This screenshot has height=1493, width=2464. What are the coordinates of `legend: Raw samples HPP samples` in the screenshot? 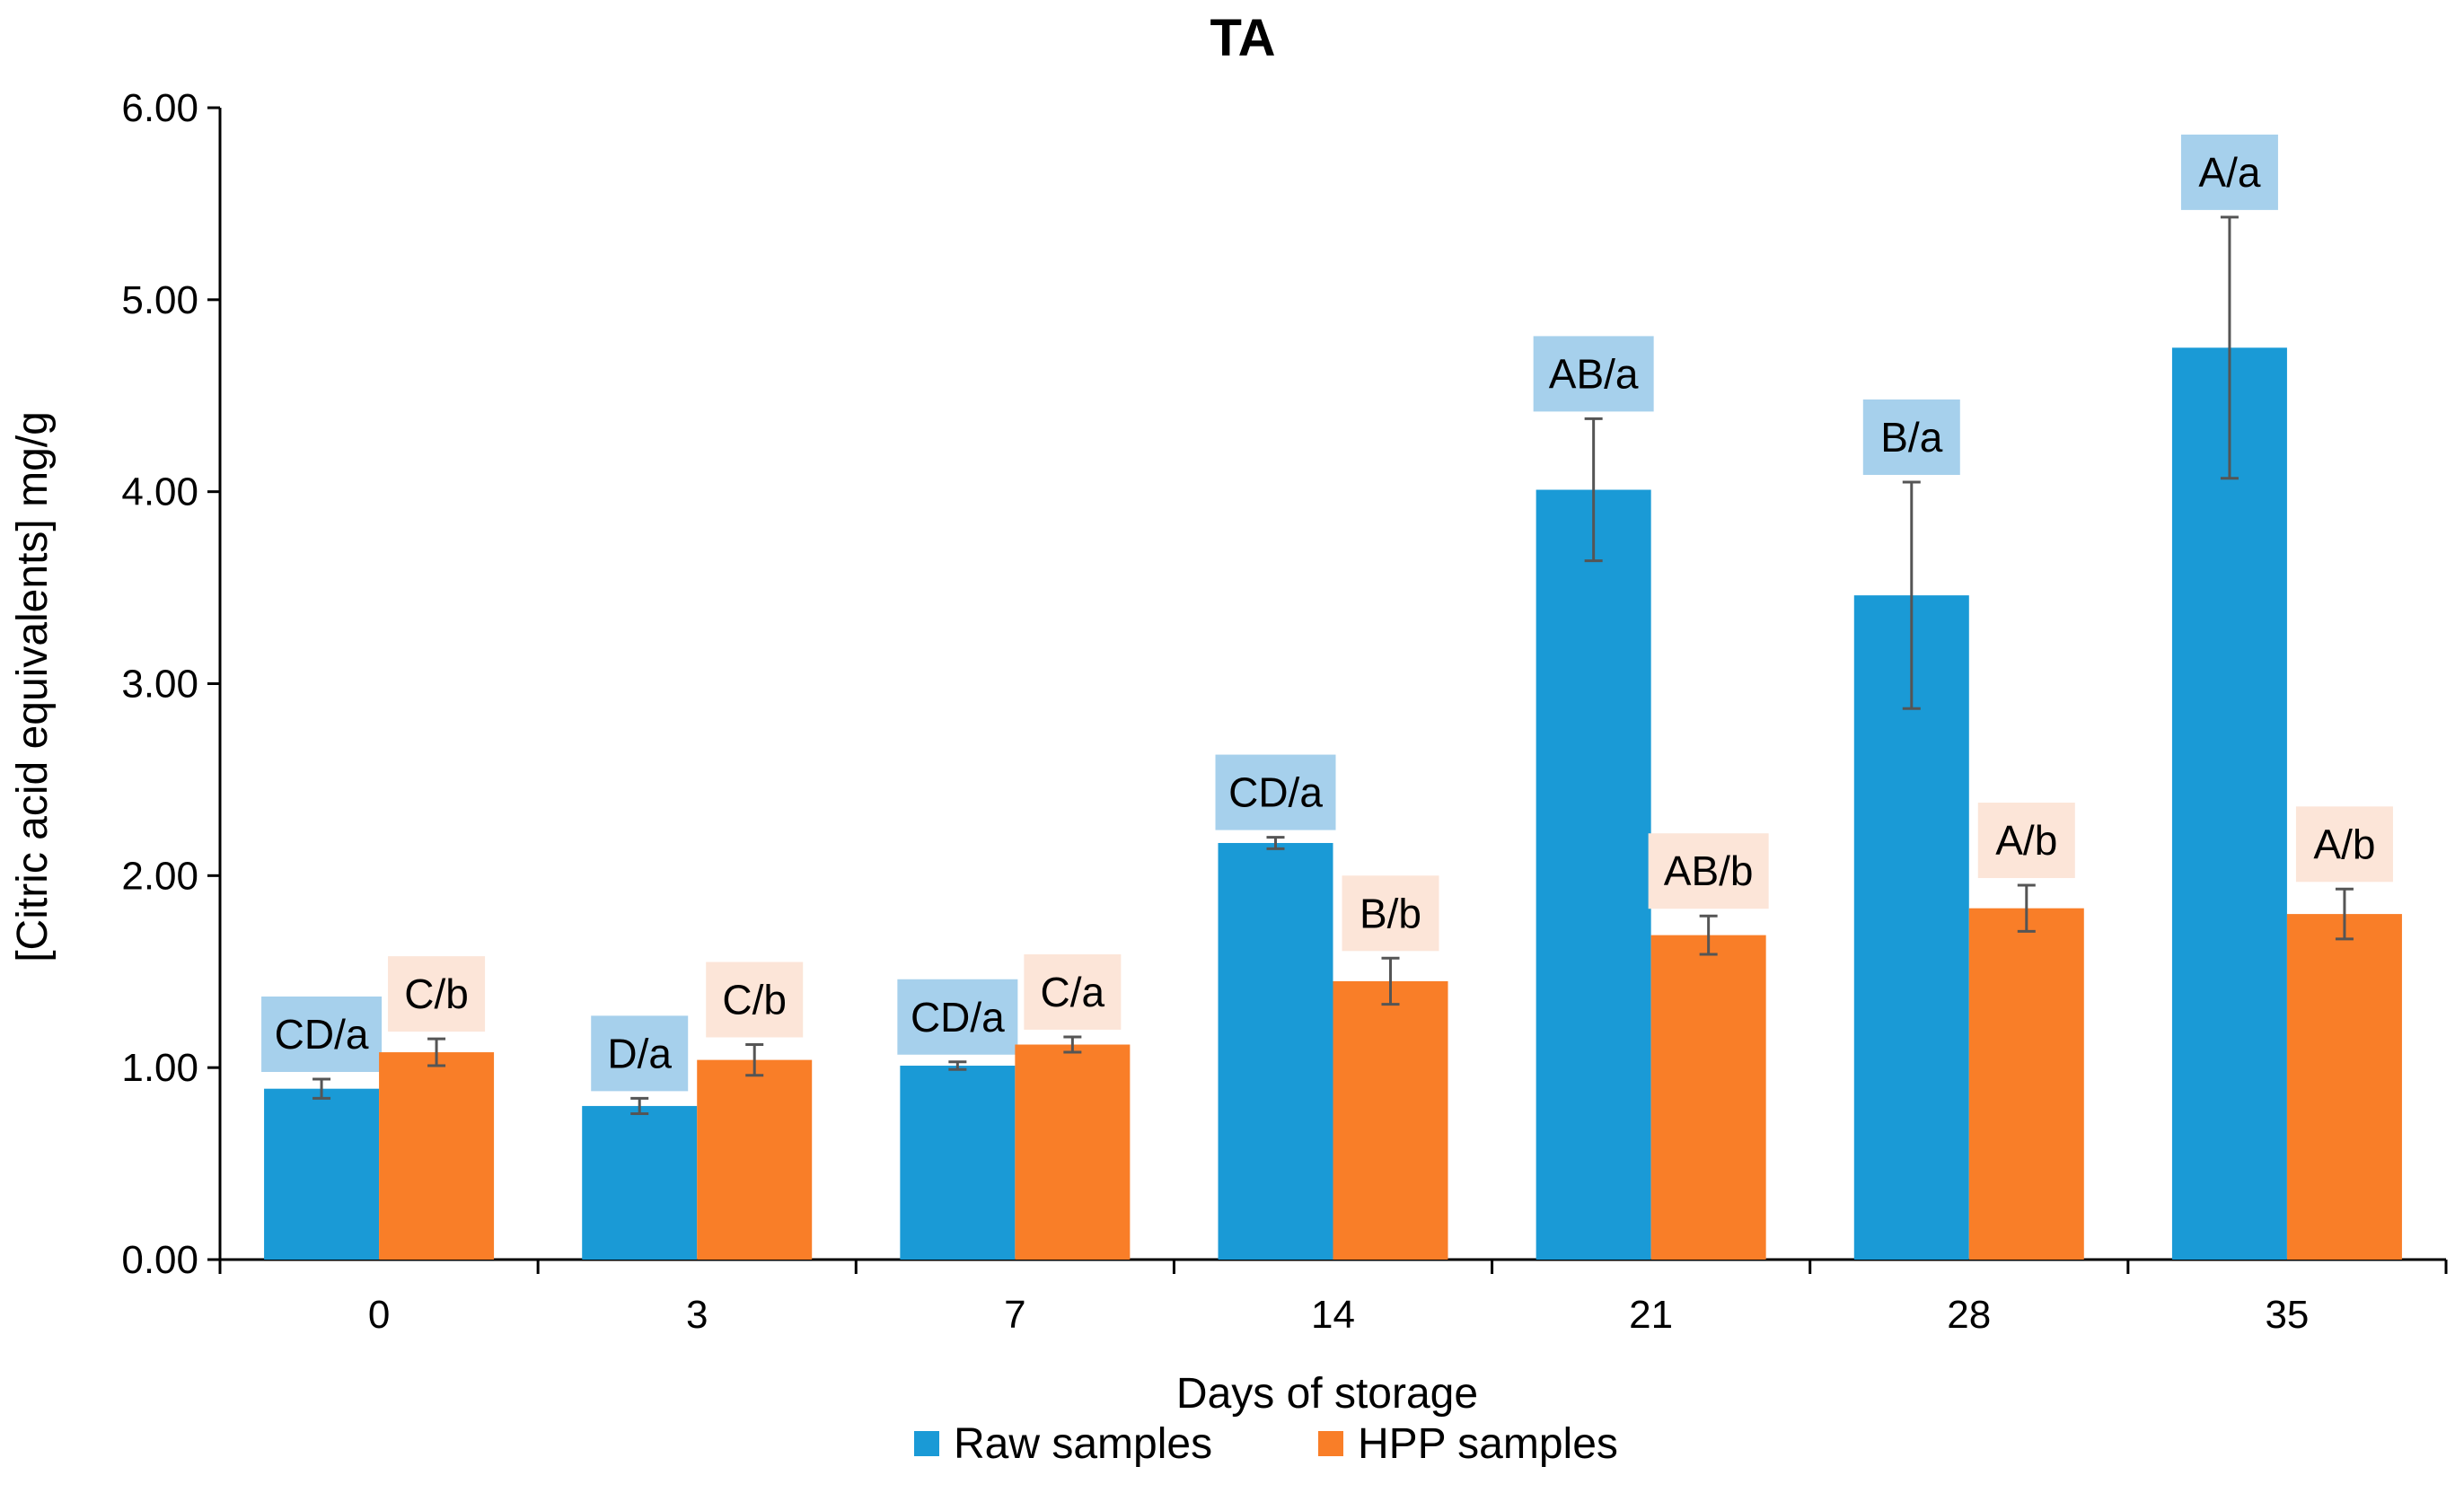 It's located at (1266, 1444).